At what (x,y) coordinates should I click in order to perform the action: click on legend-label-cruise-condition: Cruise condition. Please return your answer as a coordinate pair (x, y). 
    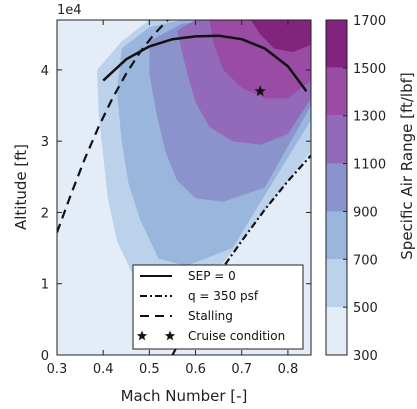
    Looking at the image, I should click on (236, 336).